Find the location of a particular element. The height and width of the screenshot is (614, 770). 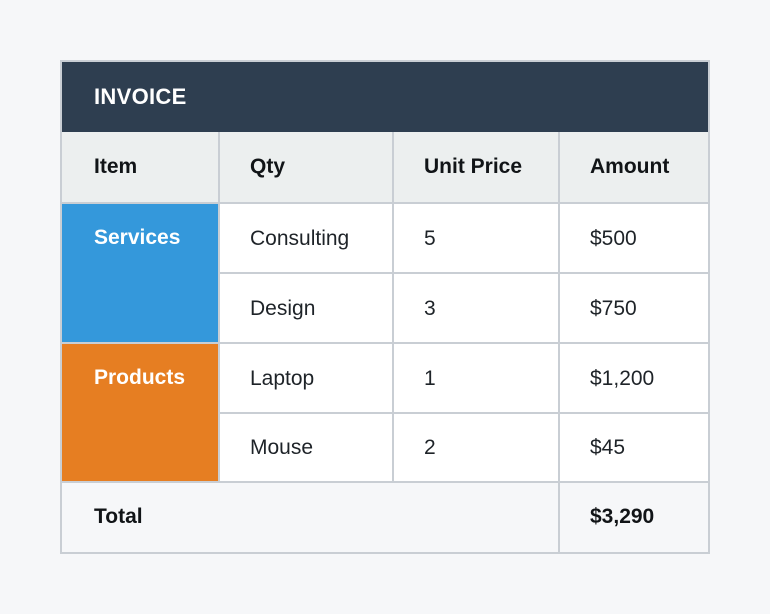

row-qty: 2 is located at coordinates (430, 447).